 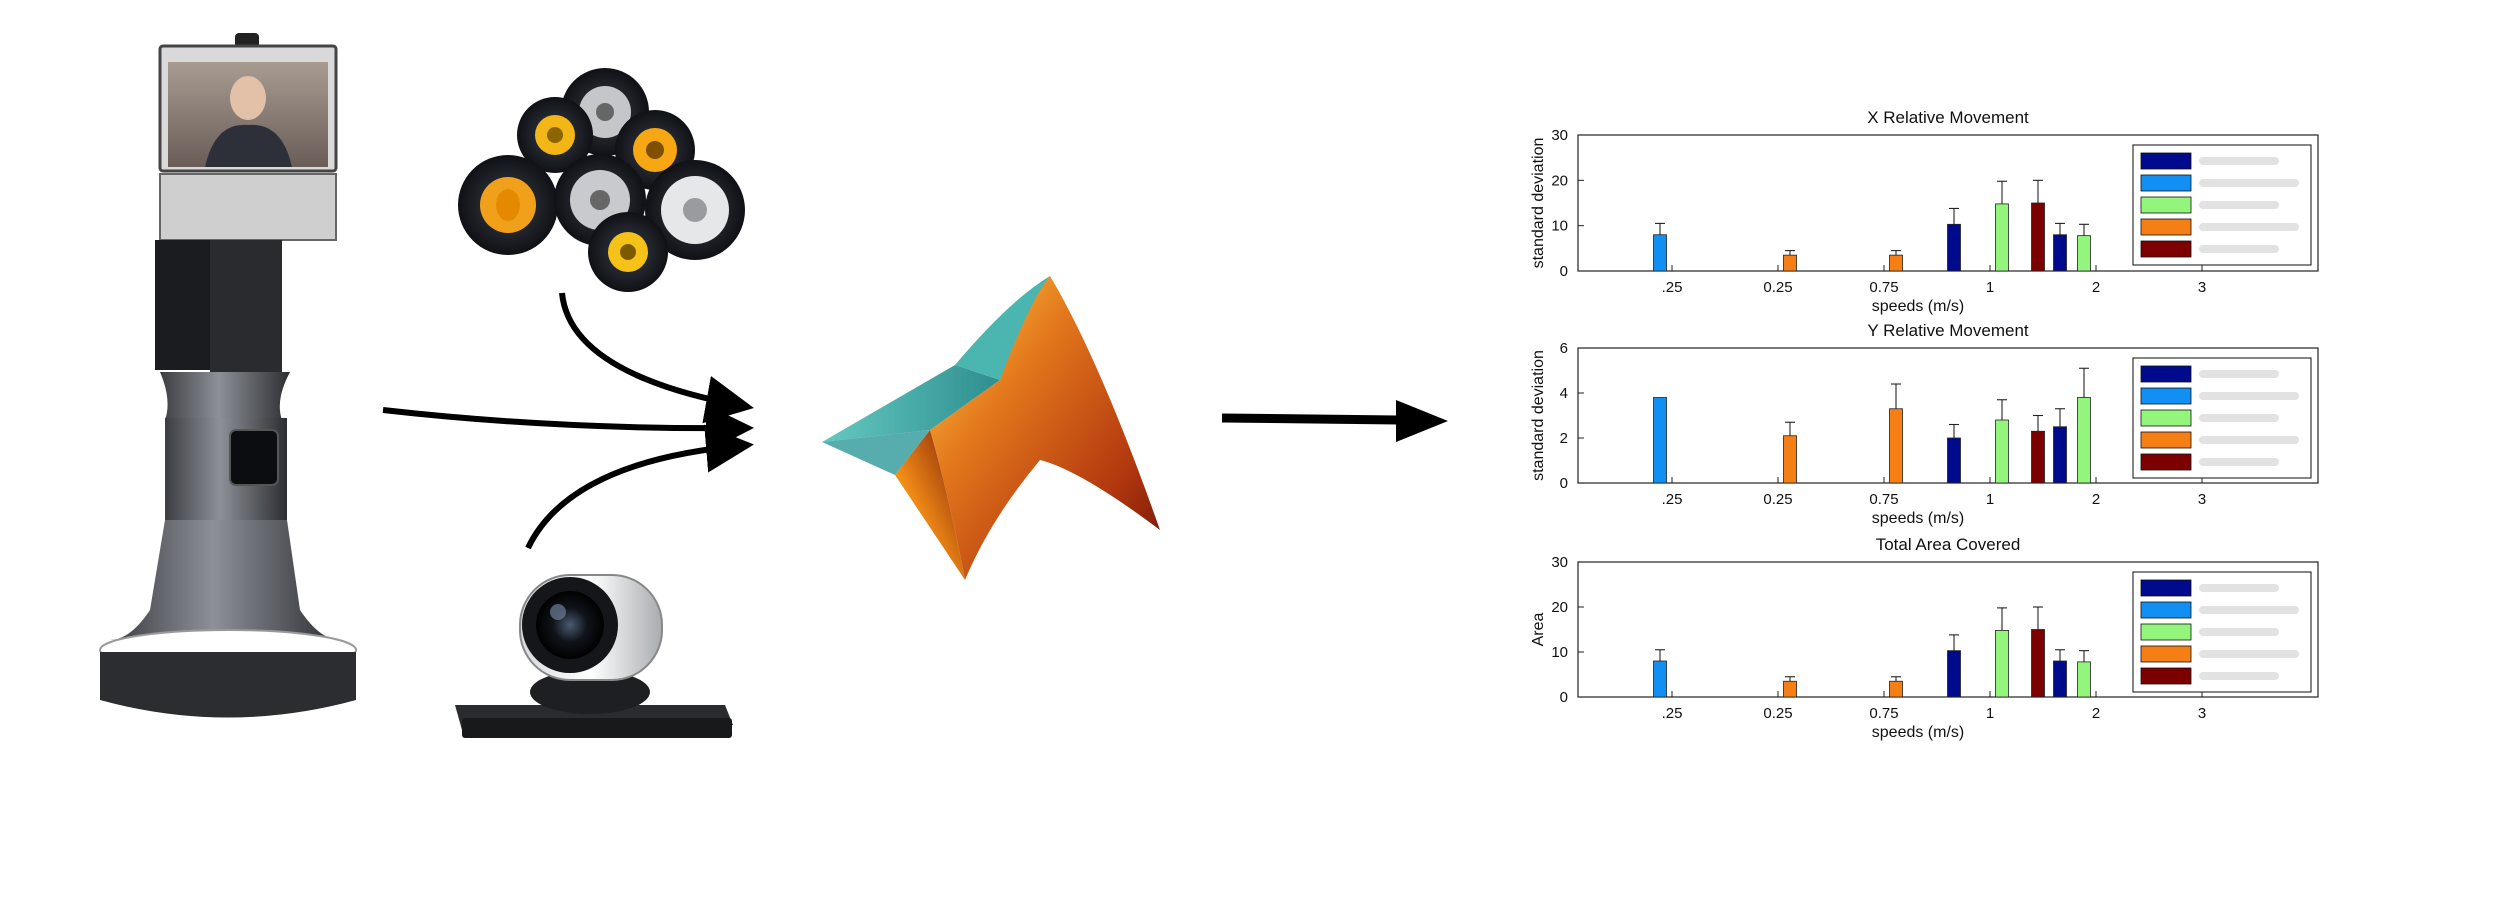 What do you see at coordinates (590, 692) in the screenshot?
I see `camera-stand` at bounding box center [590, 692].